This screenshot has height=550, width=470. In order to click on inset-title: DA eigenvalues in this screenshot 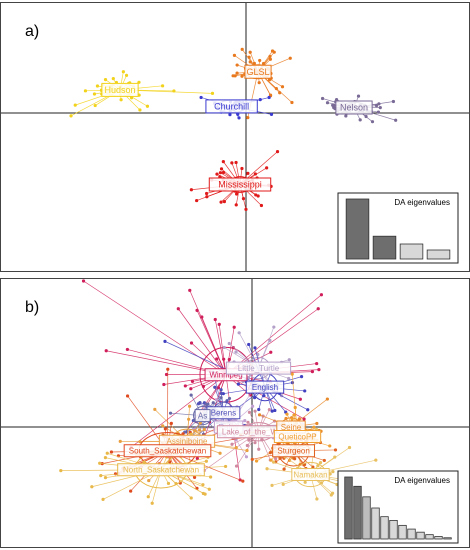, I will do `click(422, 480)`.